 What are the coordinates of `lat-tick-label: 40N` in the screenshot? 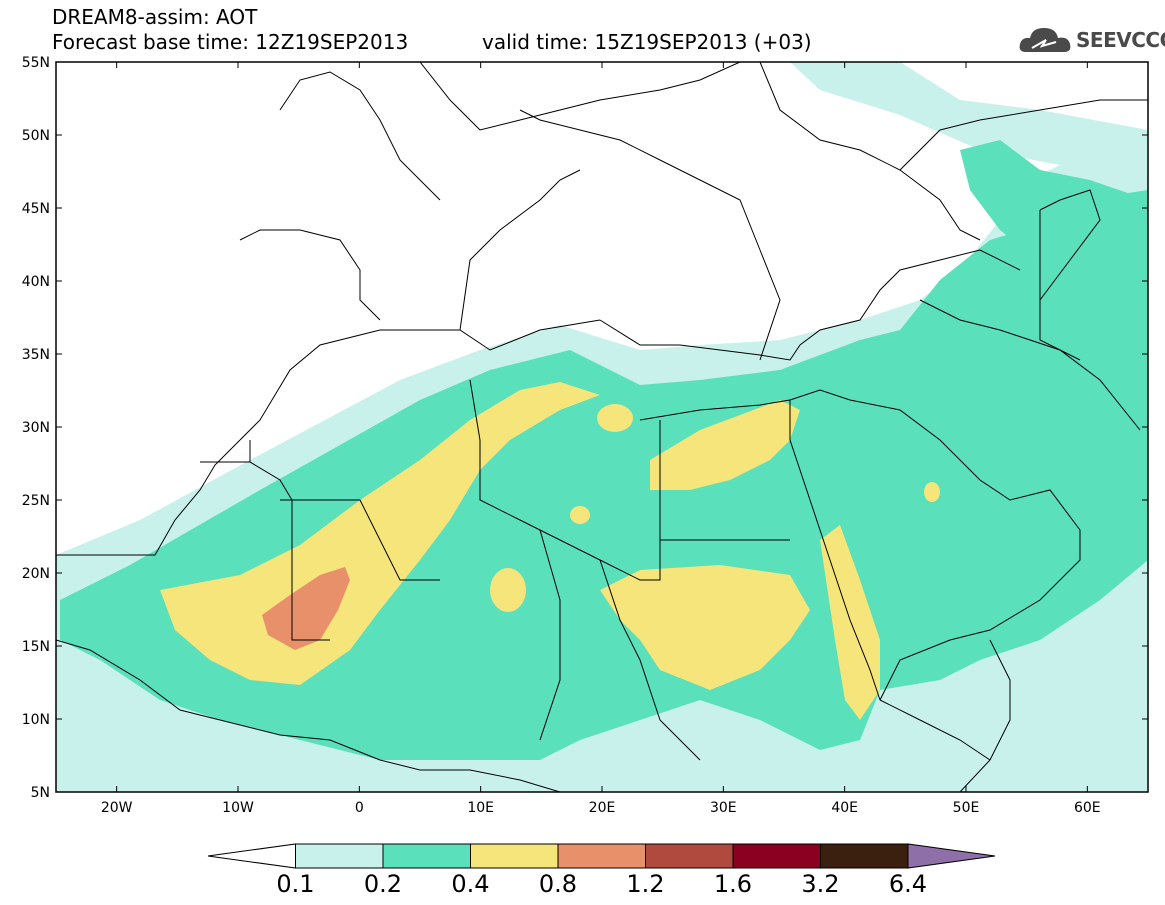 It's located at (36, 282).